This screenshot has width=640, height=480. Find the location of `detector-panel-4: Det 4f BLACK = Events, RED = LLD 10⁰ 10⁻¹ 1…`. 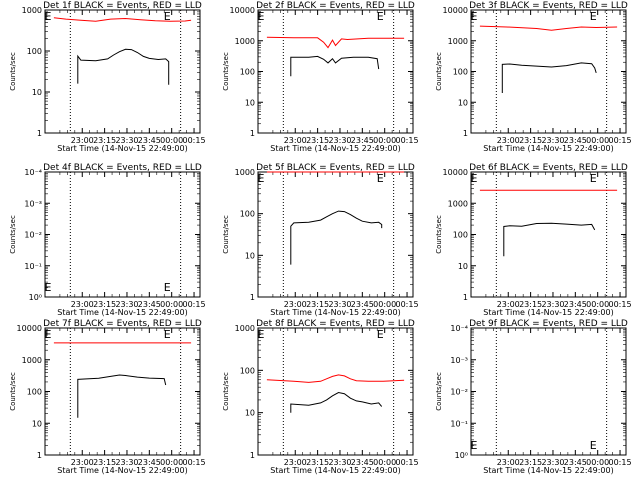

detector-panel-4: Det 4f BLACK = Events, RED = LLD 10⁰ 10⁻¹ 1… is located at coordinates (107, 240).